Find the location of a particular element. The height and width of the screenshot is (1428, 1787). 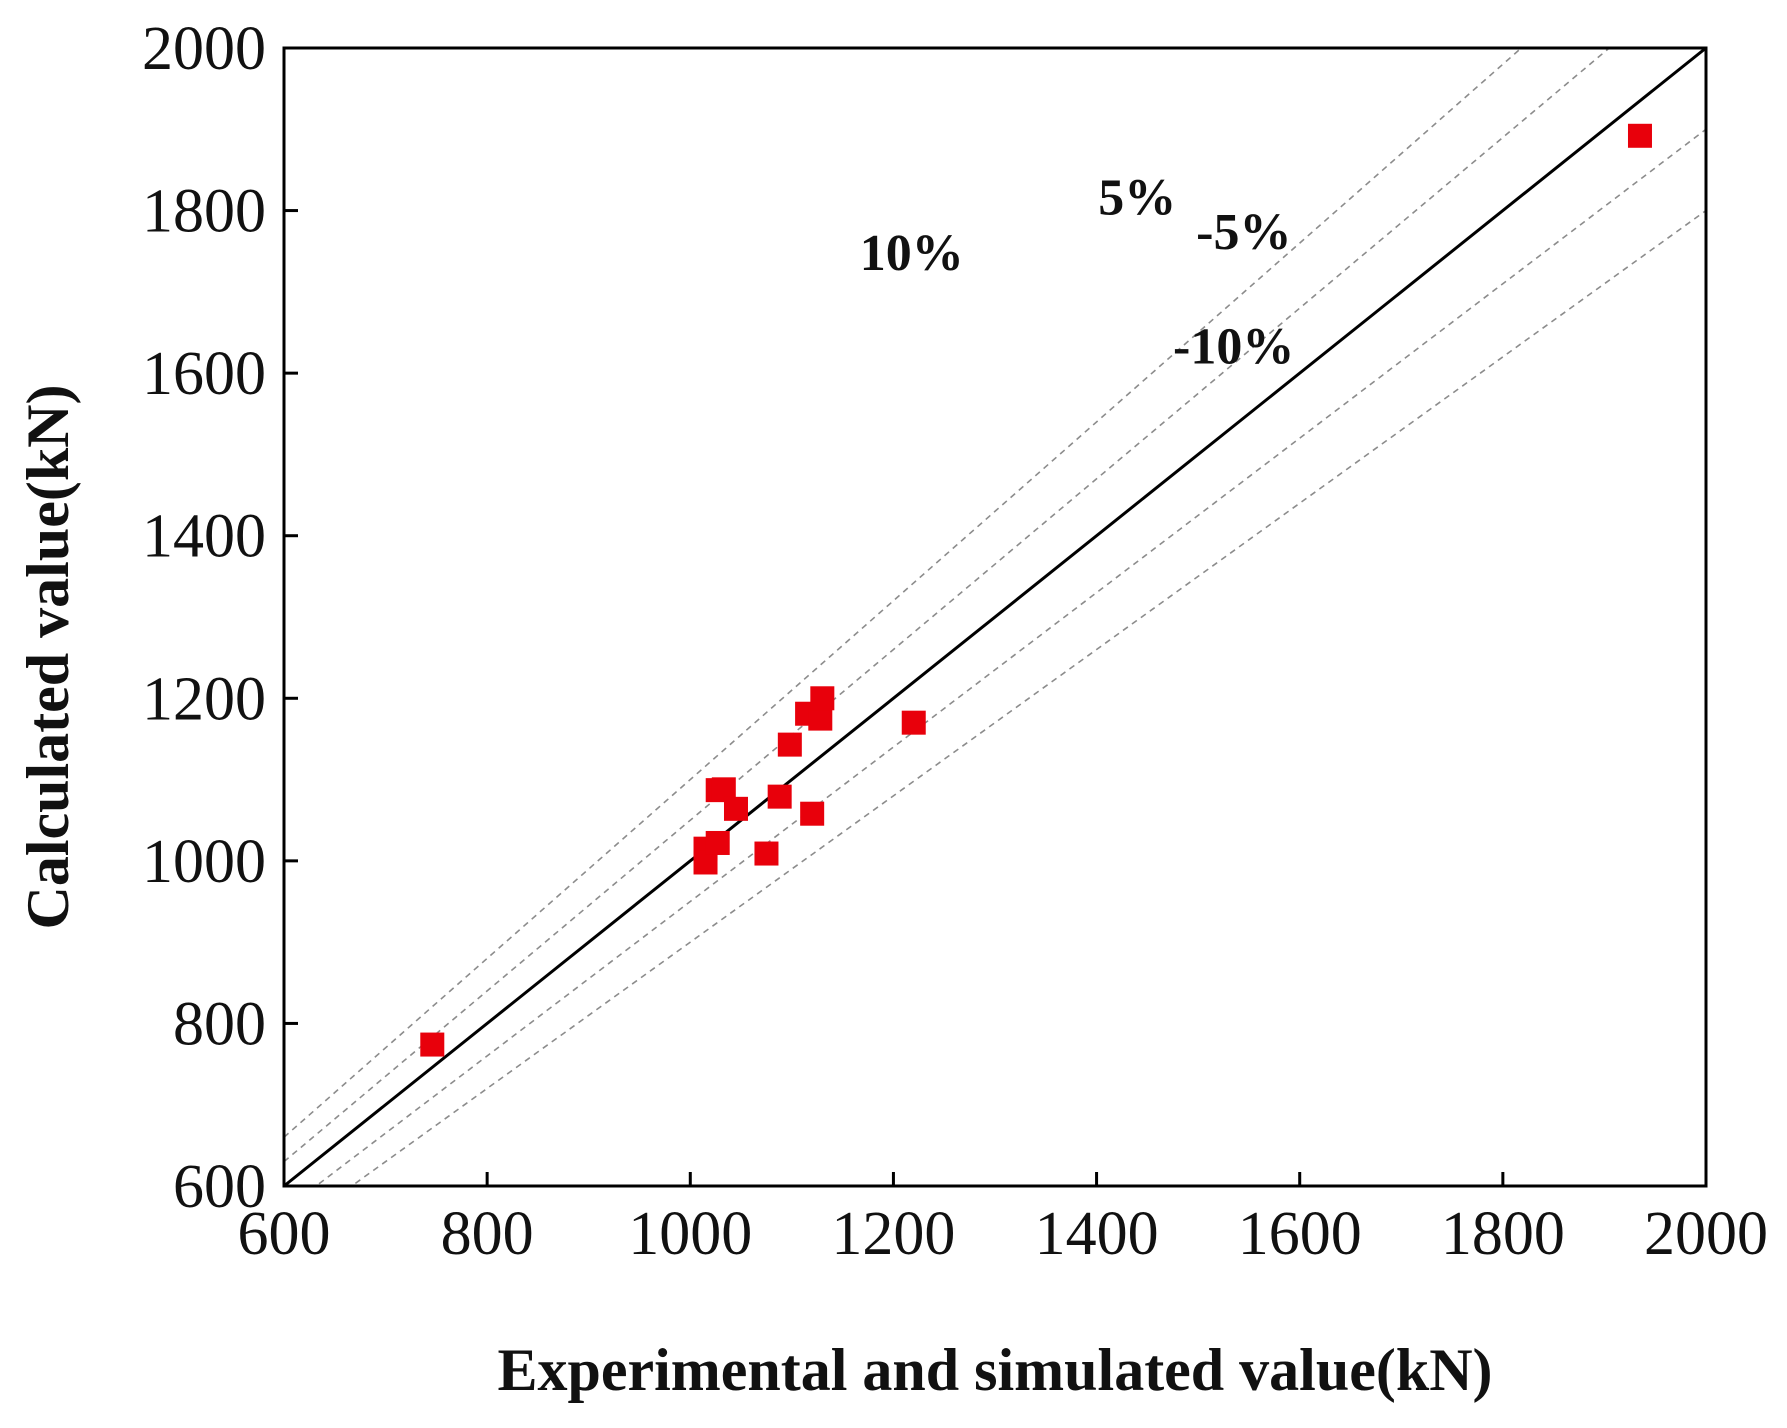

x-tick-label-2: 1000 is located at coordinates (690, 1234).